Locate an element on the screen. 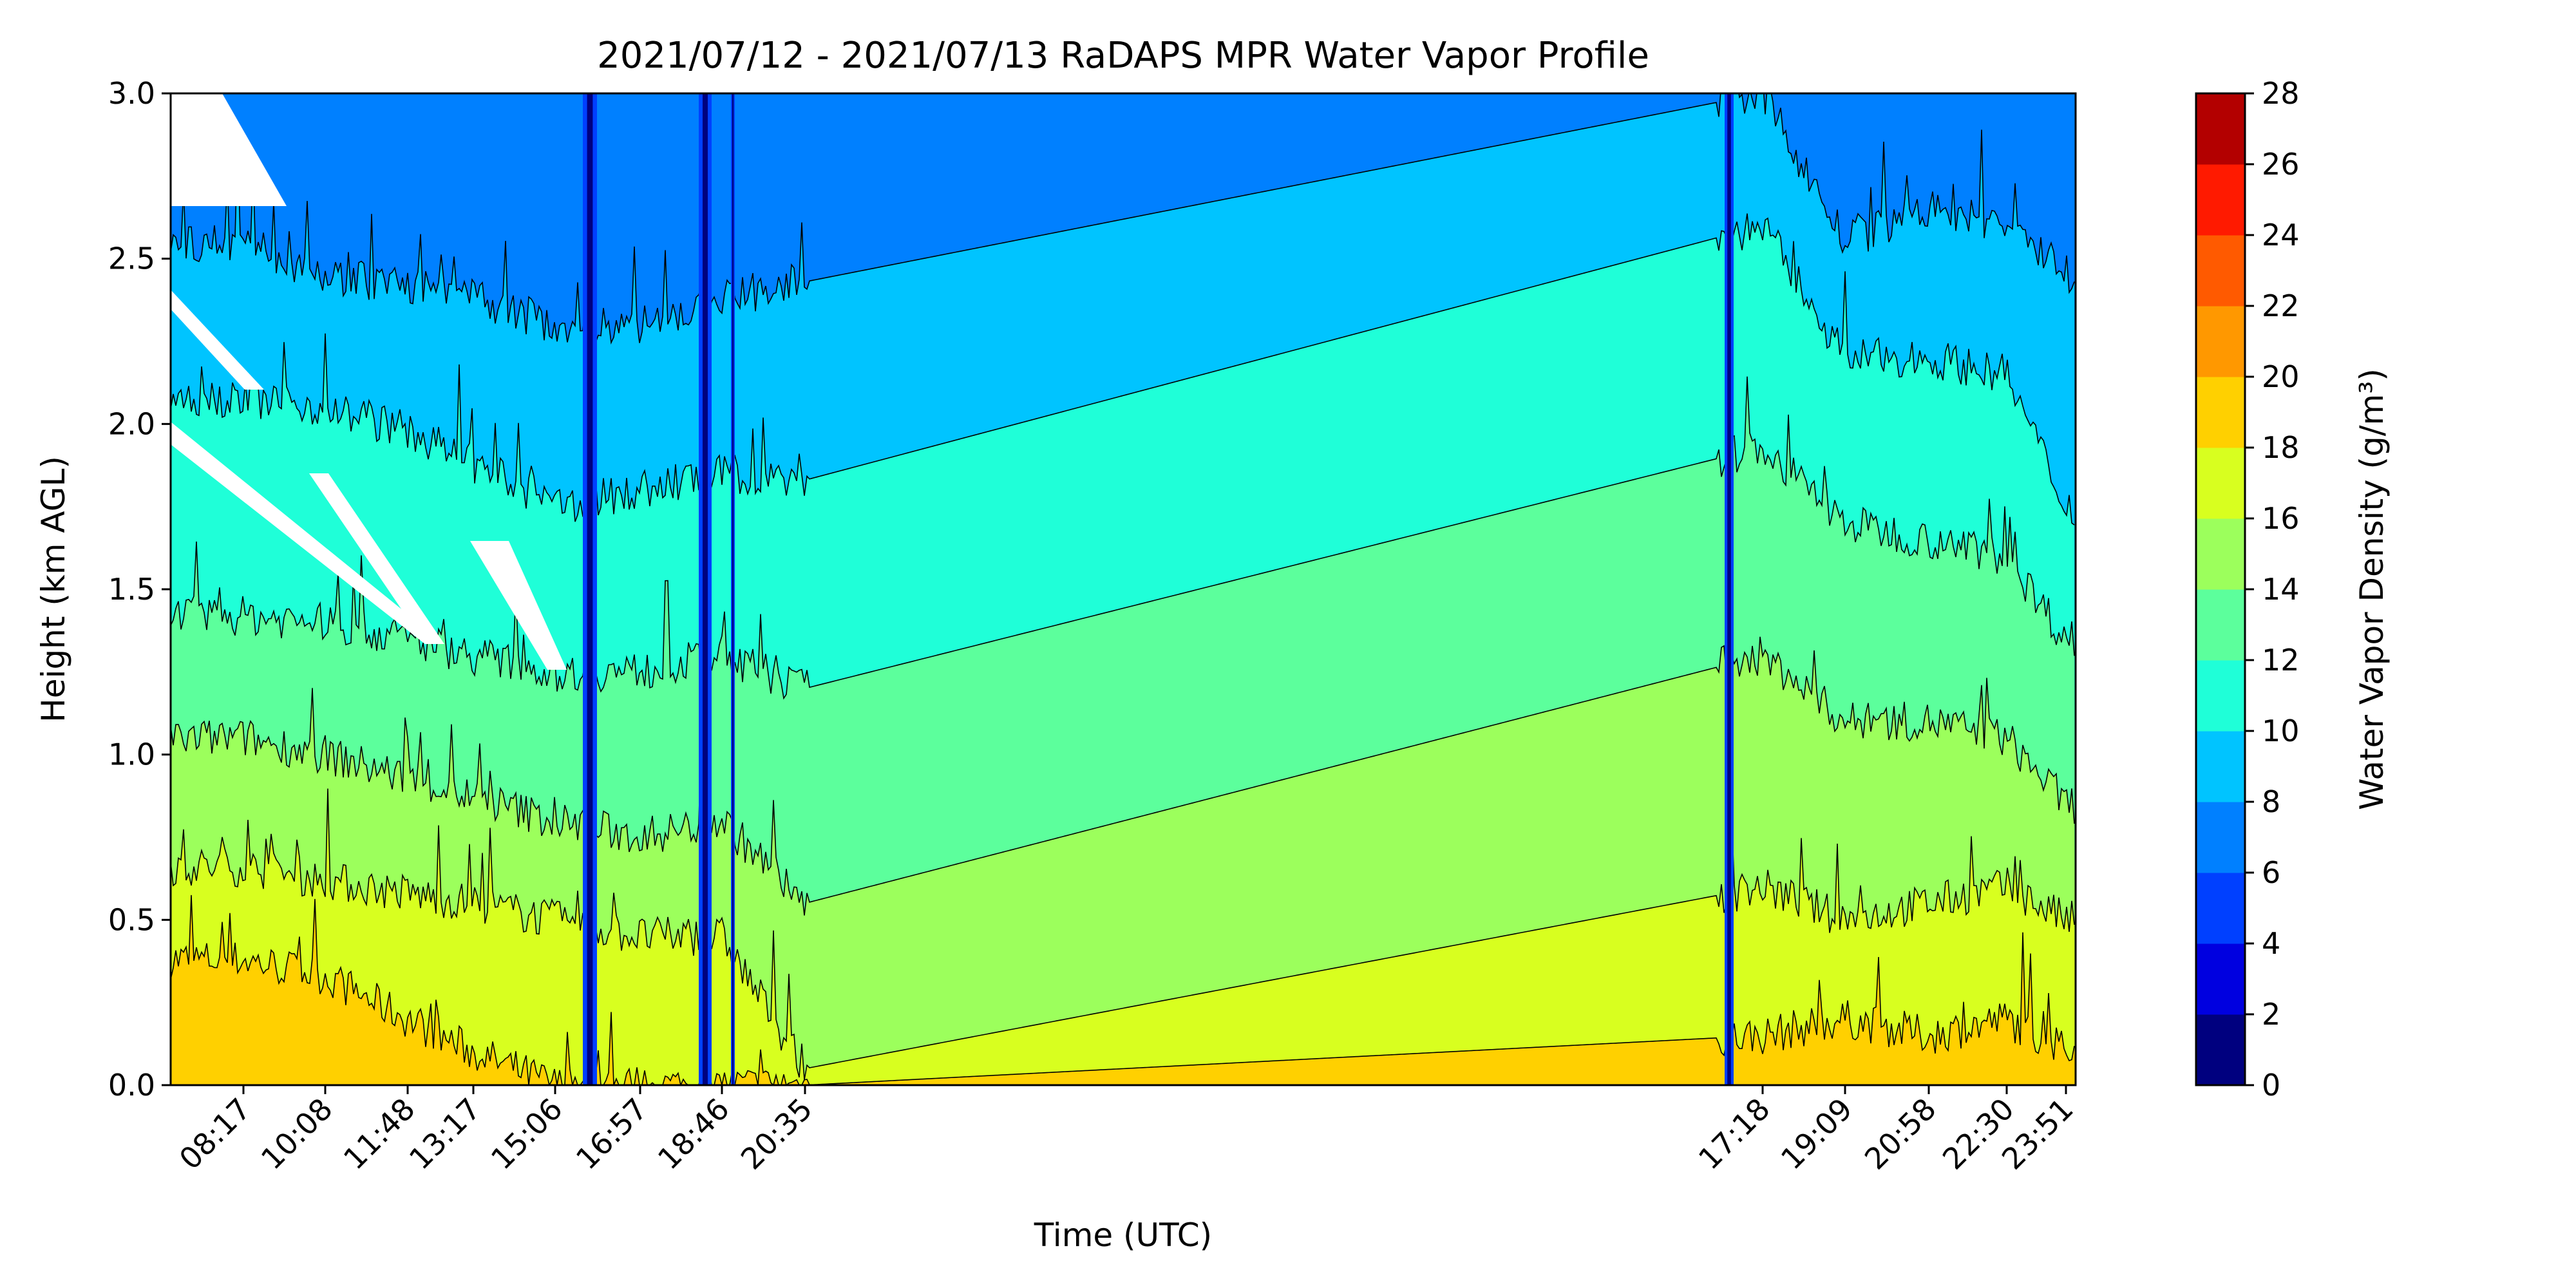 Image resolution: width=2576 pixels, height=1288 pixels. x-tick-label: 16:57 is located at coordinates (611, 1134).